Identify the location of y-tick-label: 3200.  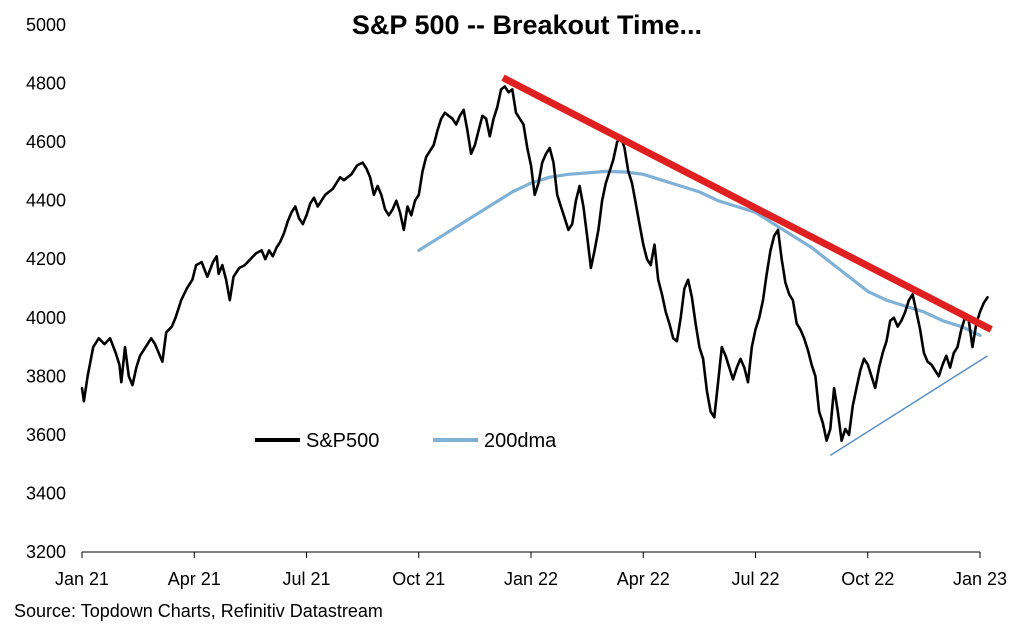
(46, 552).